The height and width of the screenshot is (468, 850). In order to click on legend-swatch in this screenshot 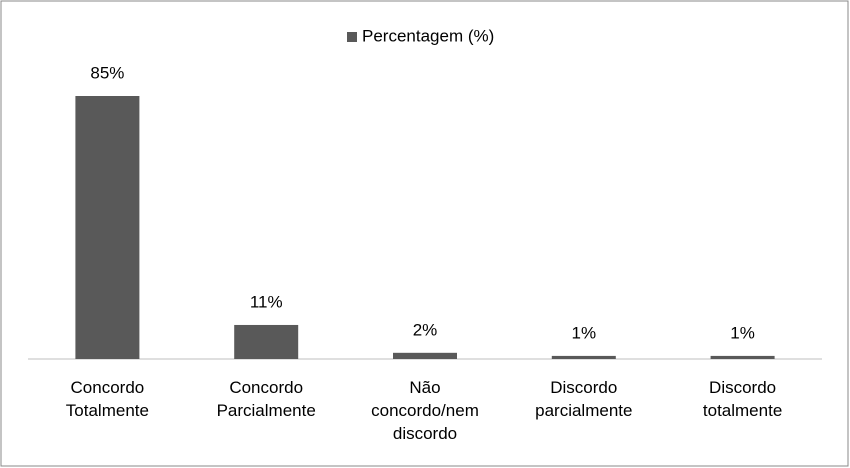, I will do `click(352, 37)`.